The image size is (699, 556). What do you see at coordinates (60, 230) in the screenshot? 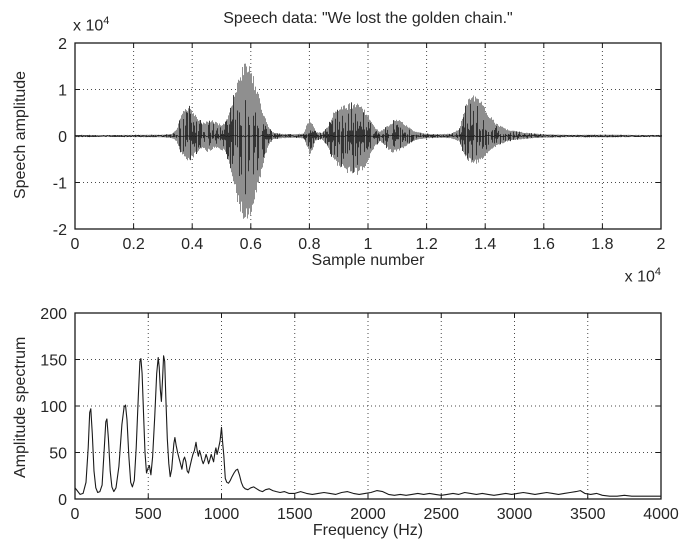
I see `svg-text: -2` at bounding box center [60, 230].